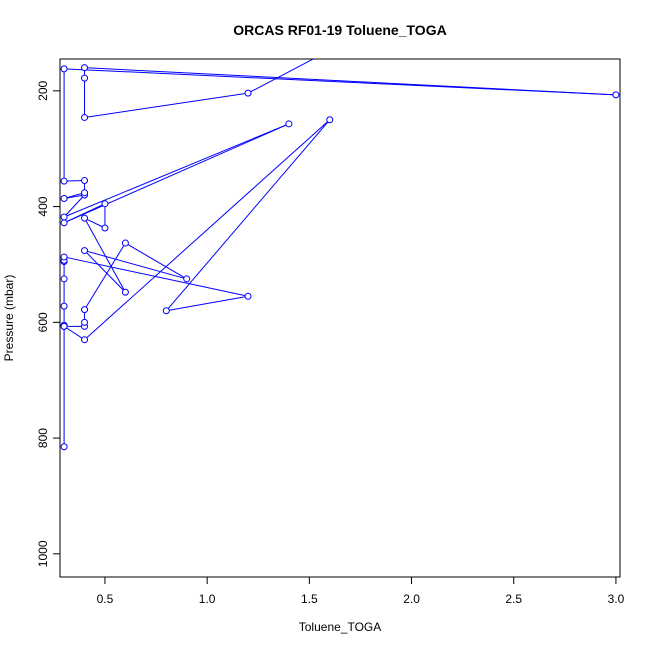 The height and width of the screenshot is (650, 650). Describe the element at coordinates (513, 599) in the screenshot. I see `x-tick-label: 2.5` at that location.